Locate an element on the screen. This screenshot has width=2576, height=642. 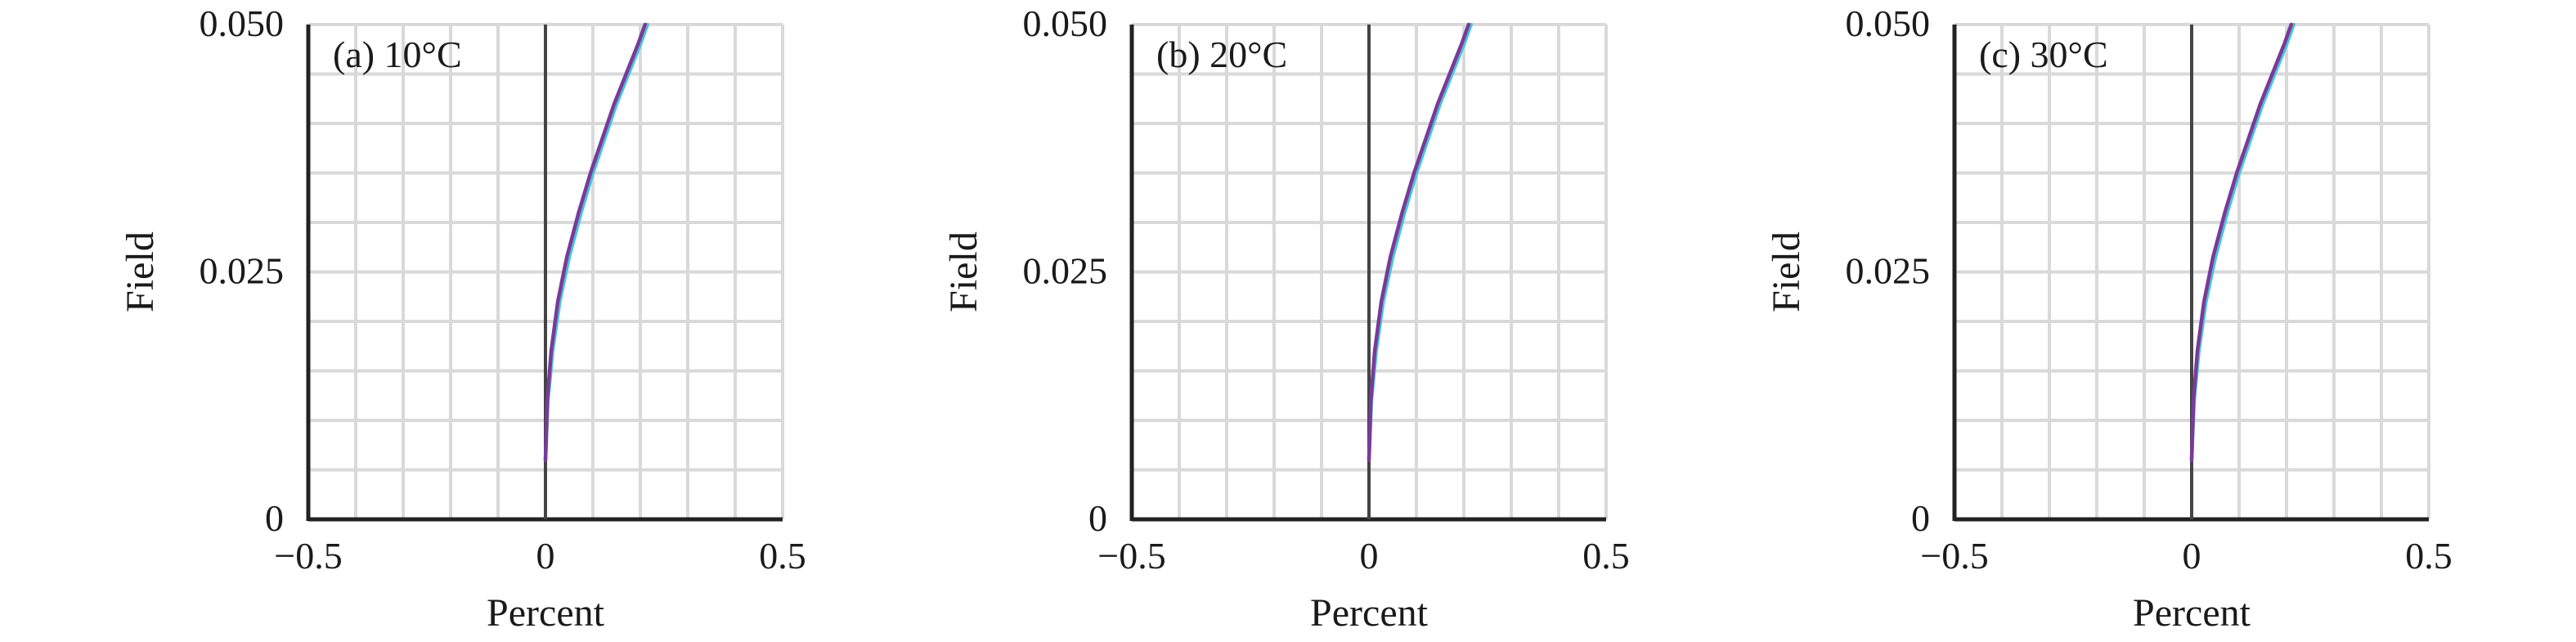
panel-label: (b) 20°C is located at coordinates (1221, 55).